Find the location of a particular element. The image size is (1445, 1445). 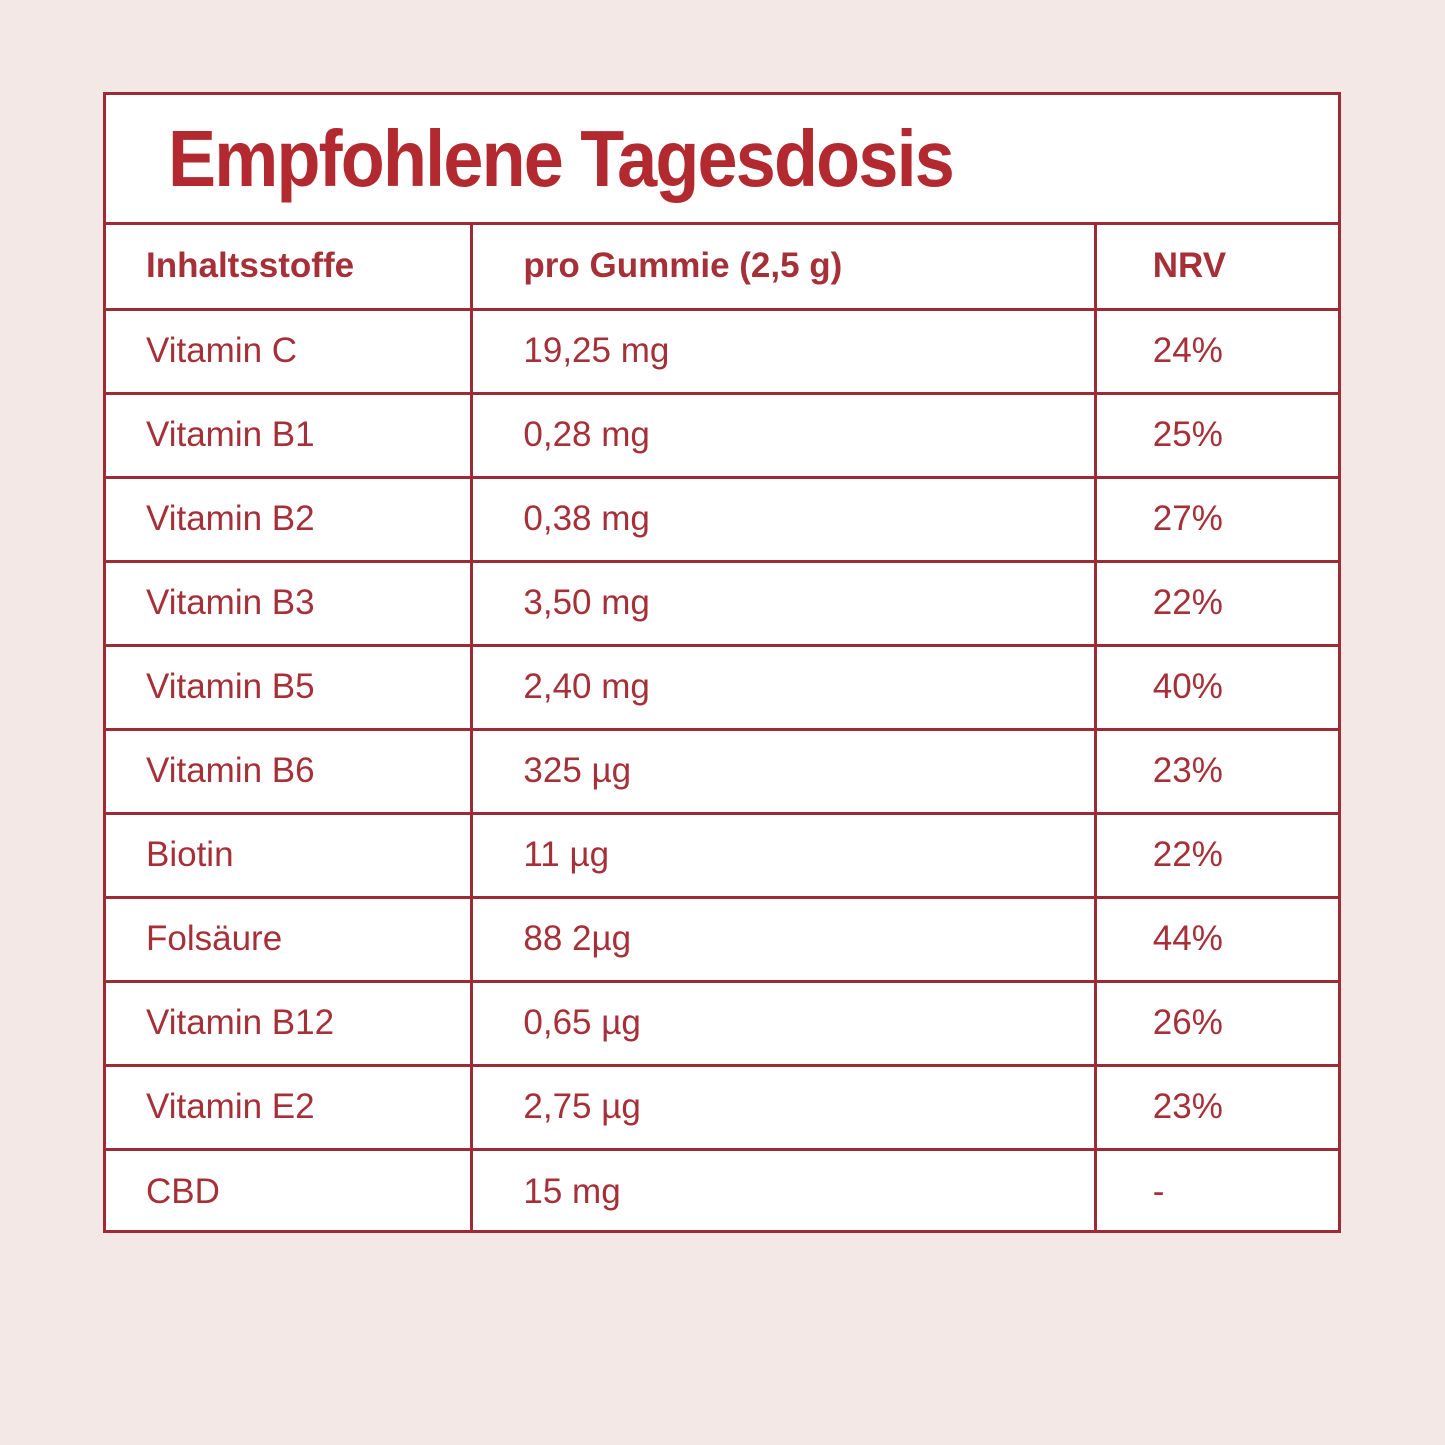

table-row: Vitamin B3 3,50 mg 22% is located at coordinates (722, 604).